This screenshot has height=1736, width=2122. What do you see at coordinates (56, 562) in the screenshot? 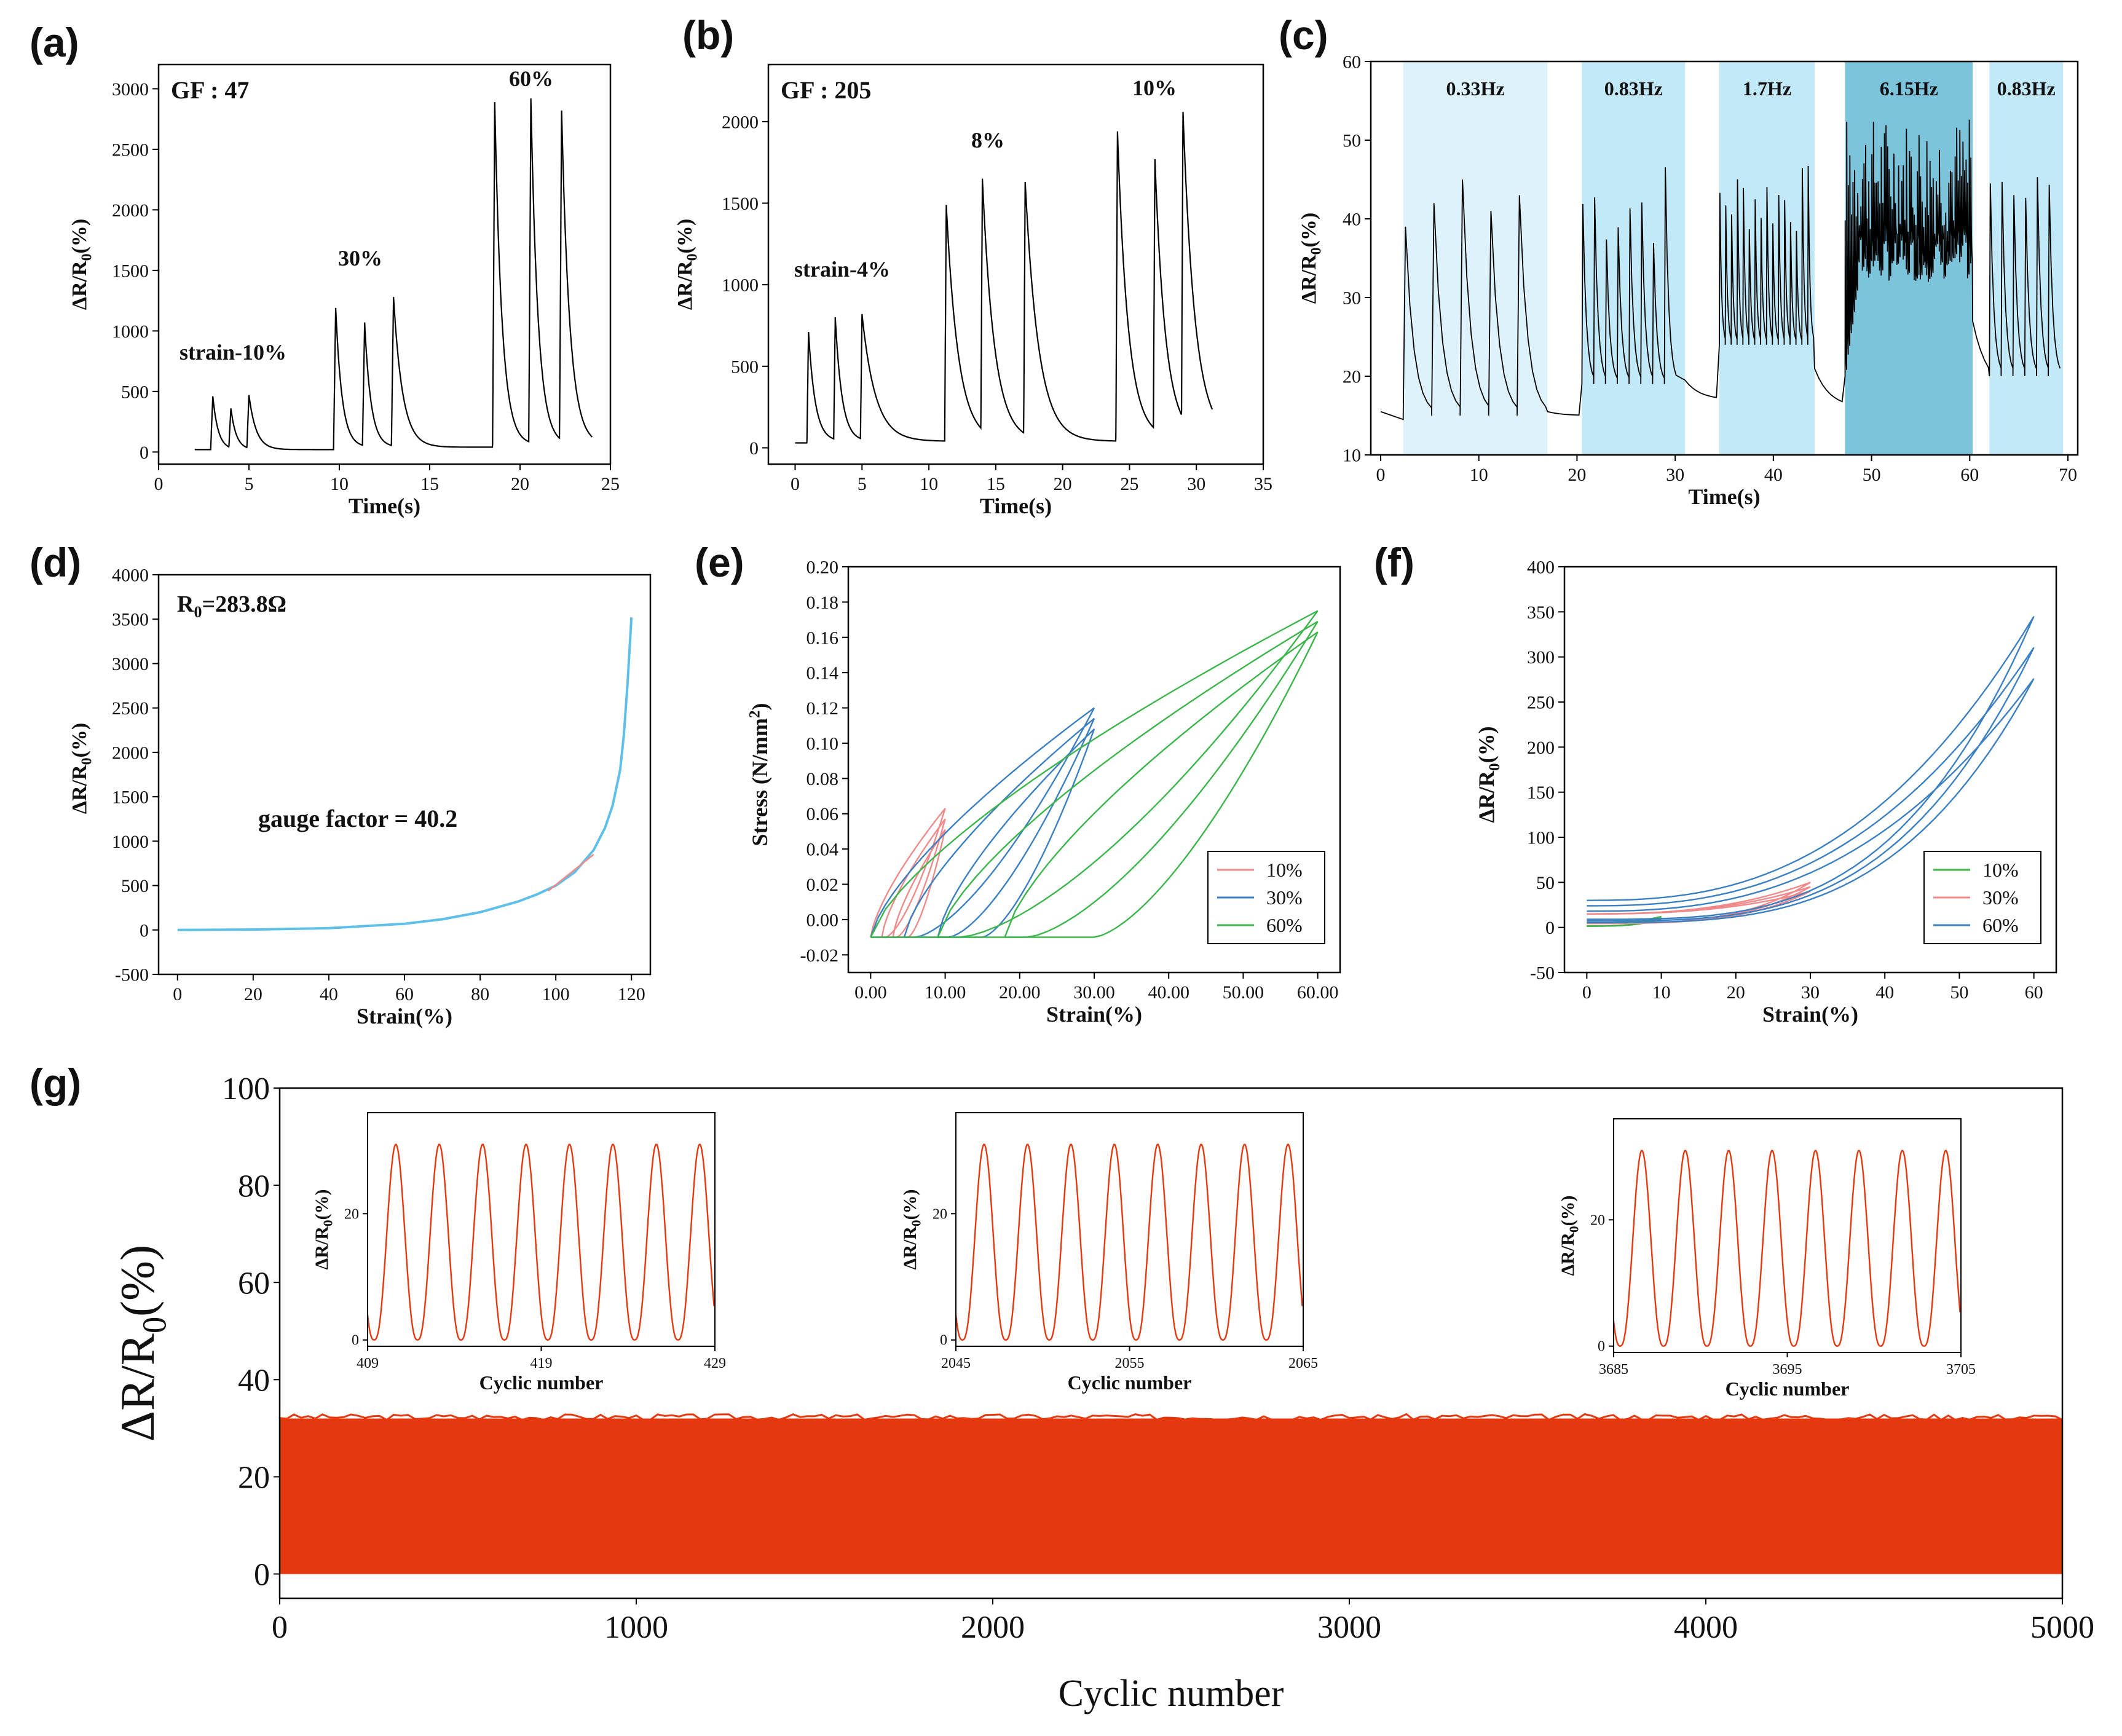
I see `panel-label-d: (d)` at bounding box center [56, 562].